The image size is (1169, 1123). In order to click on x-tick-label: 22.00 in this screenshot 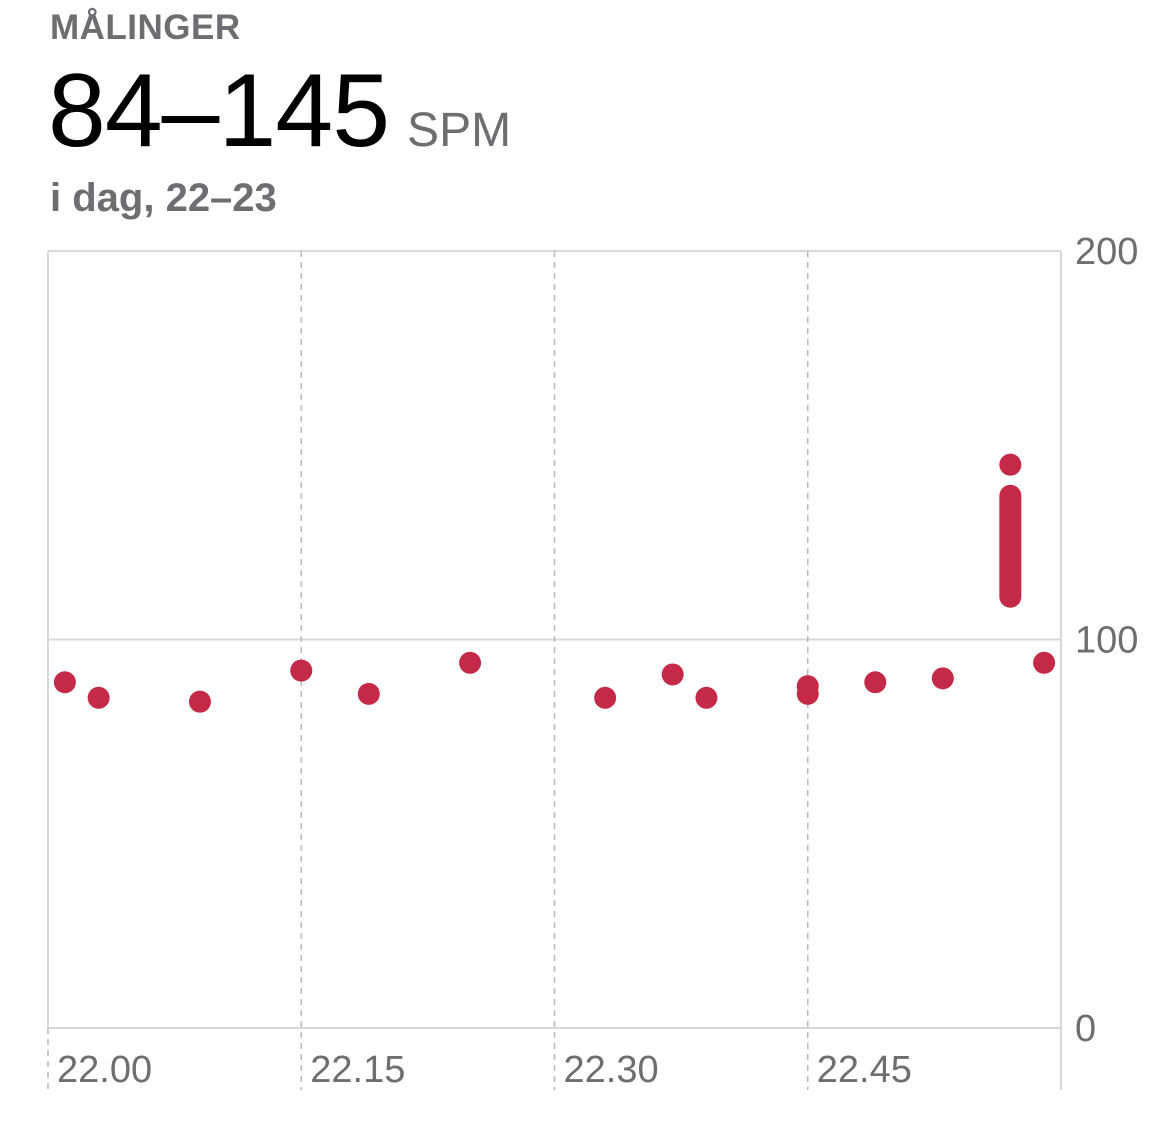, I will do `click(104, 1070)`.